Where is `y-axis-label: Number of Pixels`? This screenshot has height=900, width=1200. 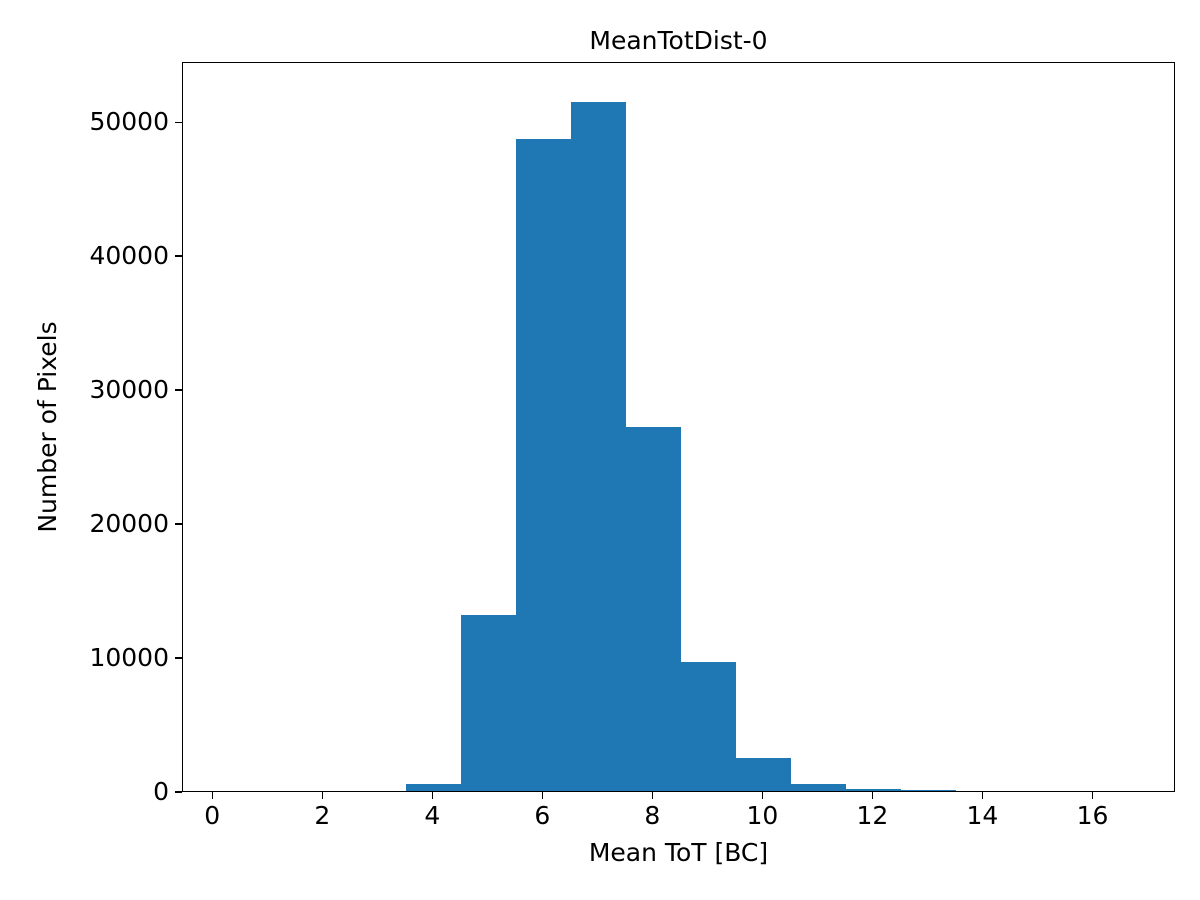
y-axis-label: Number of Pixels is located at coordinates (47, 427).